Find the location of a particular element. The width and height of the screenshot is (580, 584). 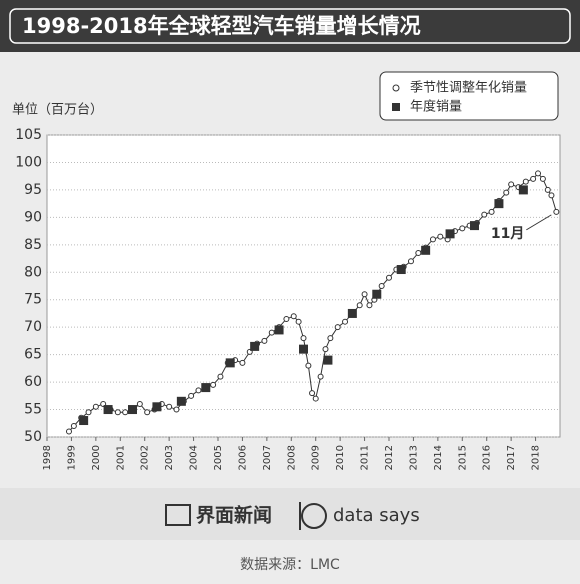

x-tick-label: 2005 is located at coordinates (218, 457).